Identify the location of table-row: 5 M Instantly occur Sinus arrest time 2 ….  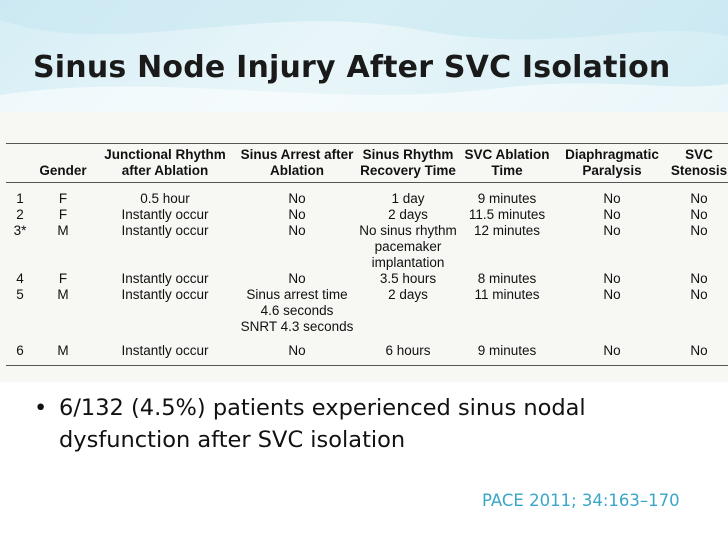
(367, 295).